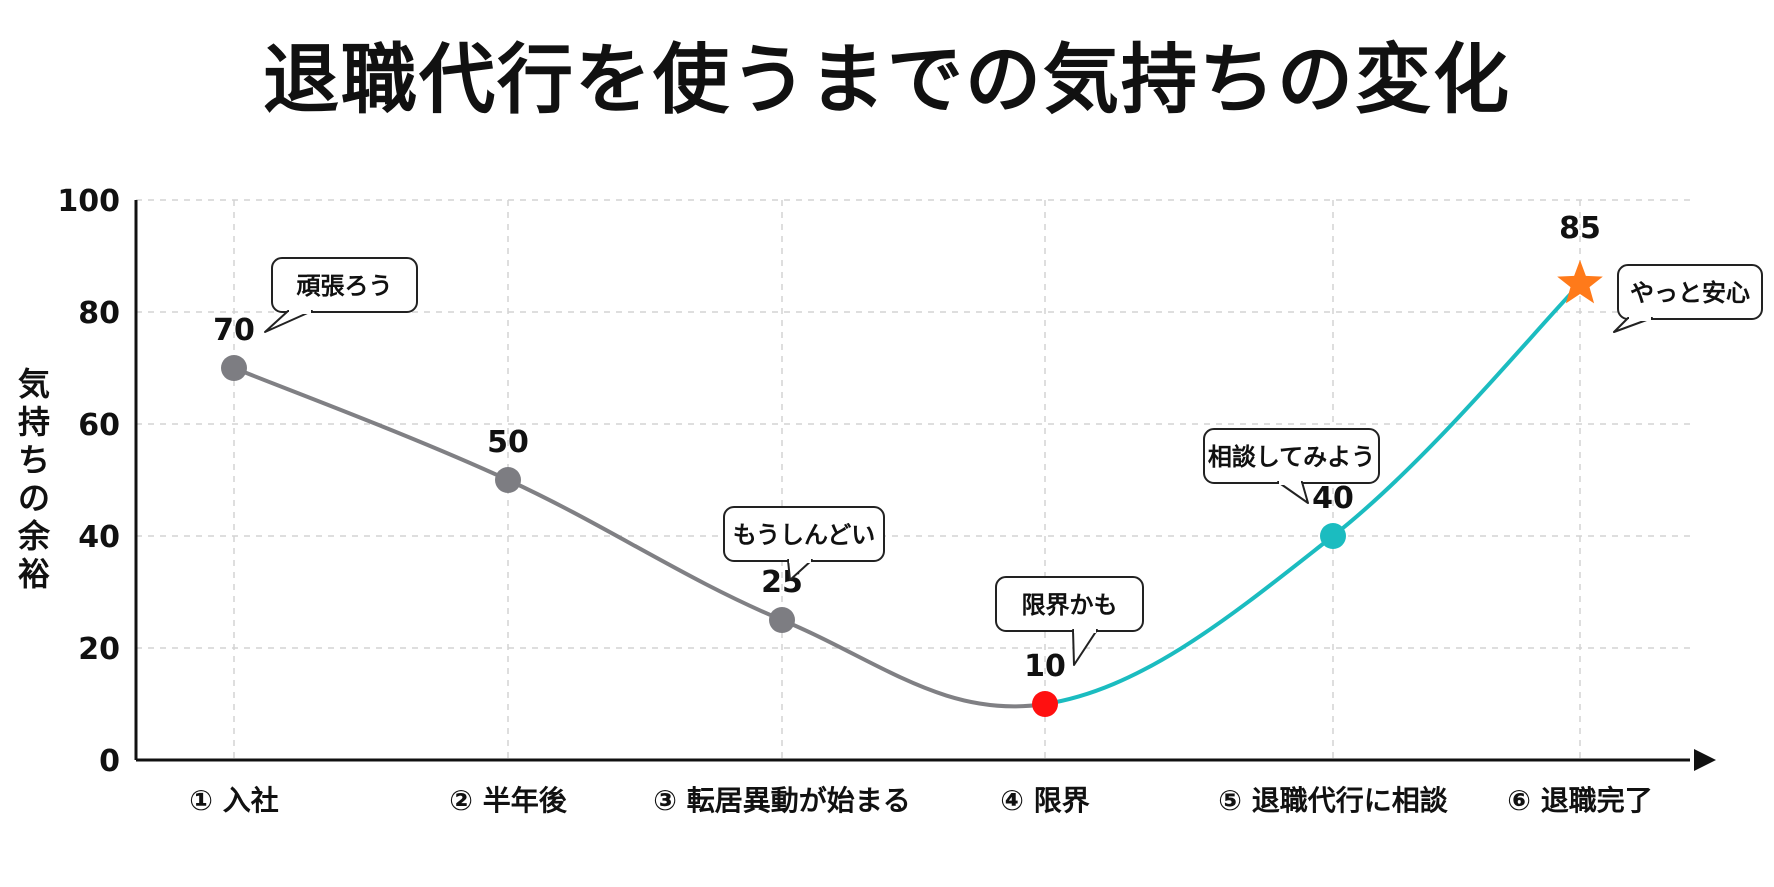  I want to click on chart-title: 退職代行を使うまでの気持ちの変化, so click(887, 79).